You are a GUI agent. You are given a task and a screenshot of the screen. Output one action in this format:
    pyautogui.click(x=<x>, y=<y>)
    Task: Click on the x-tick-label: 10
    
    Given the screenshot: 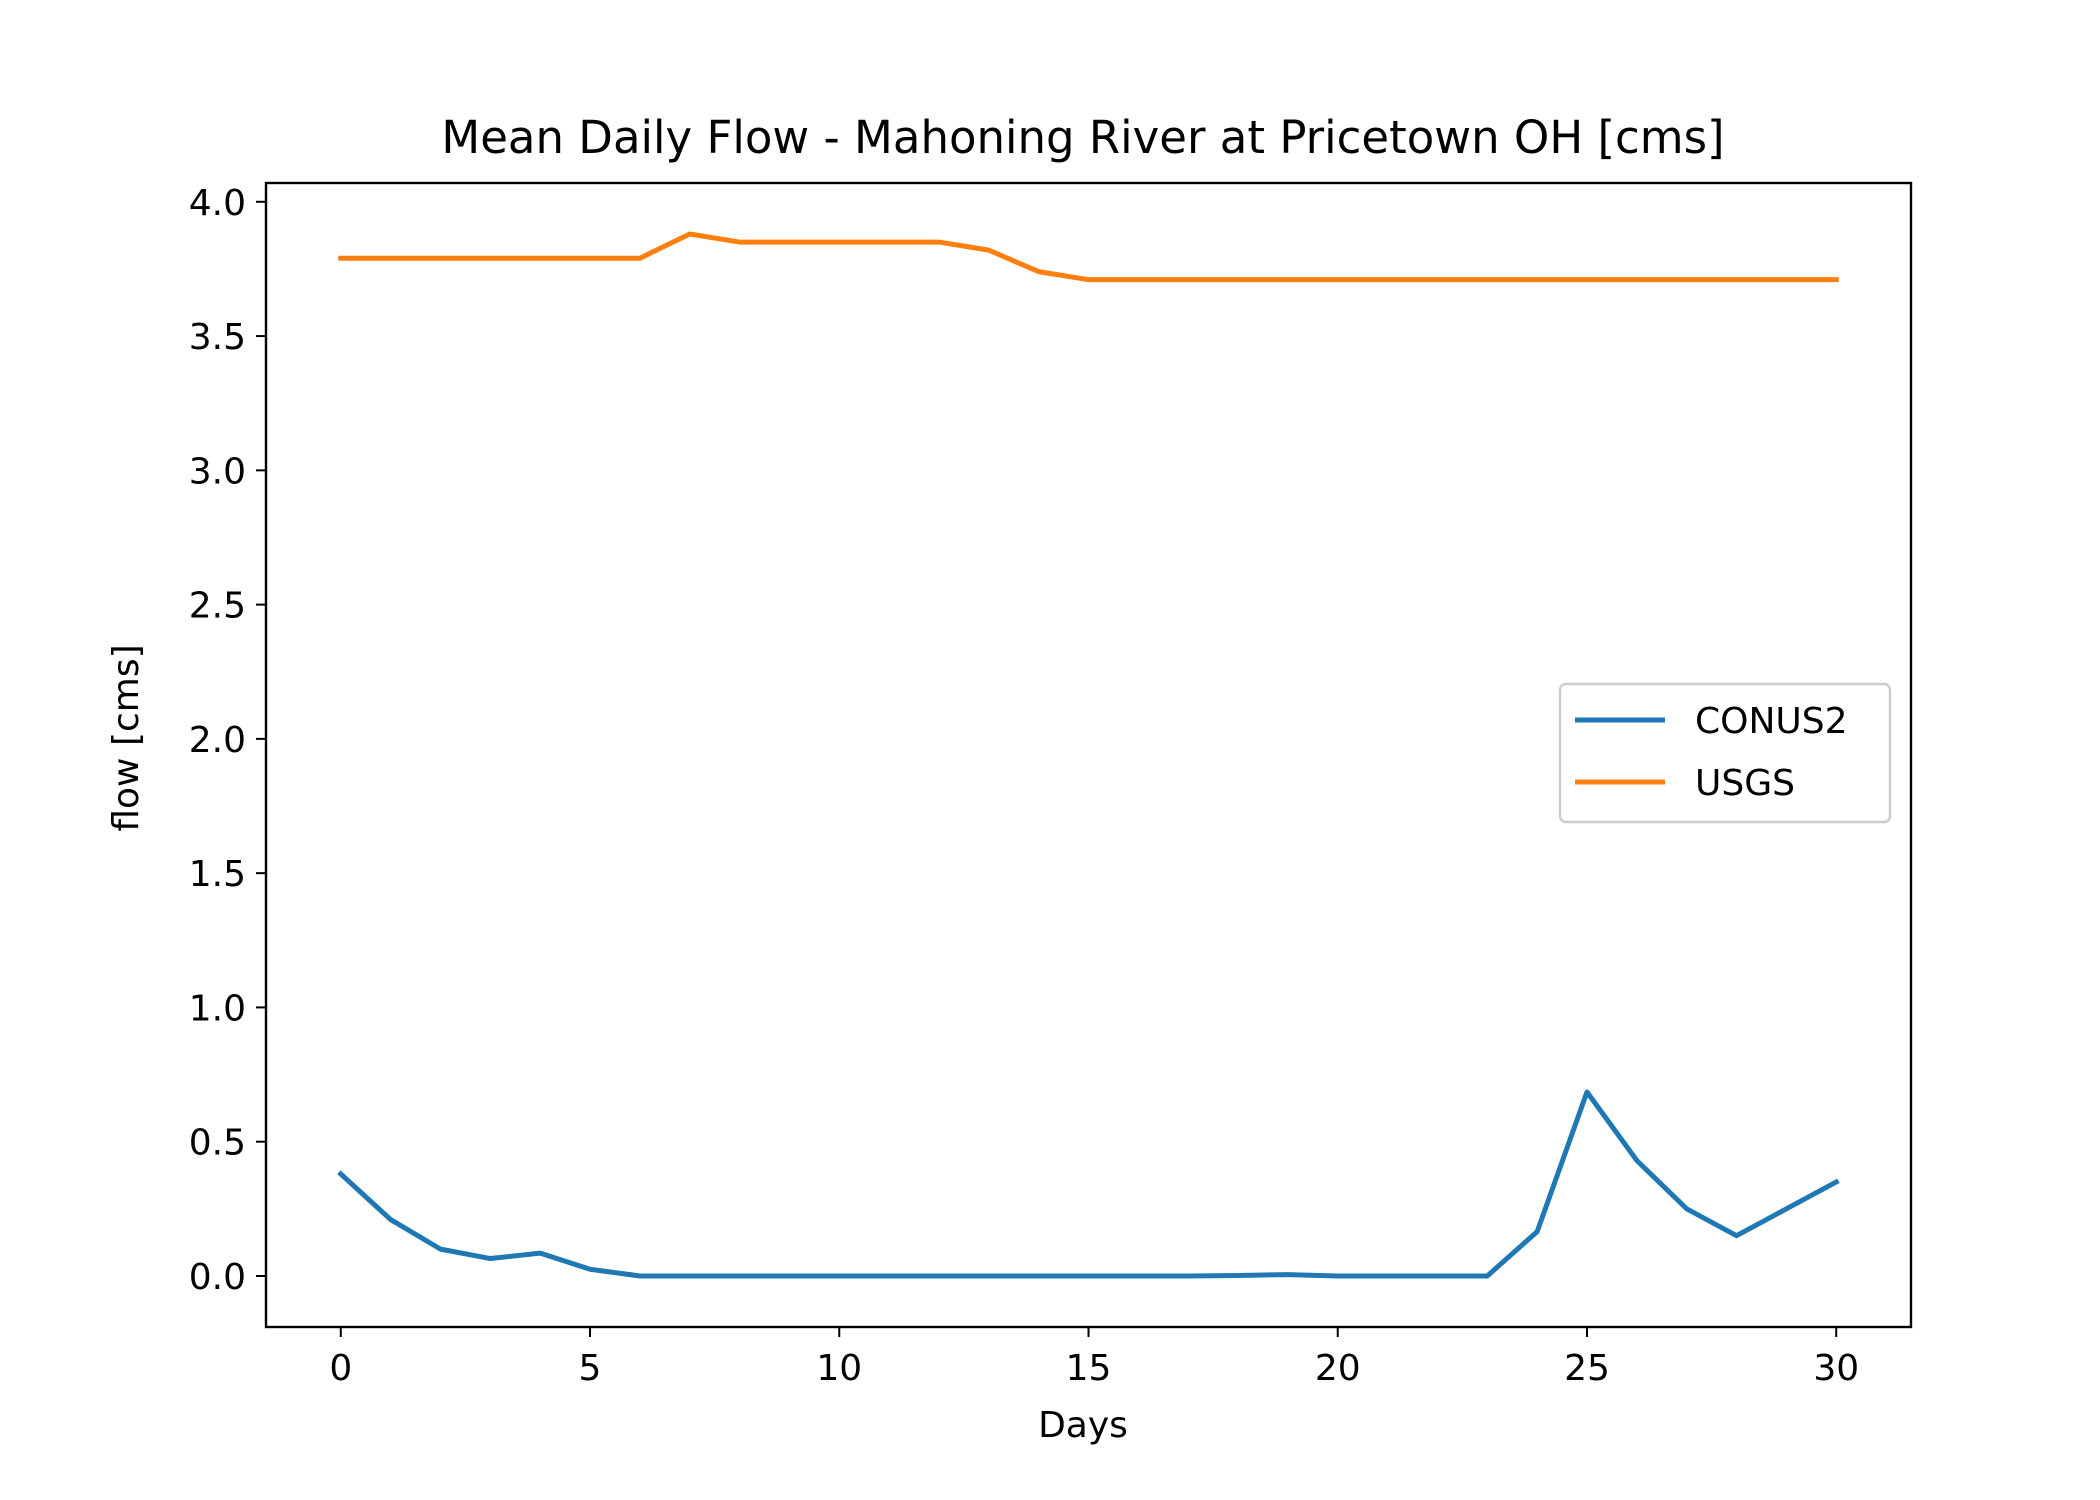 What is the action you would take?
    pyautogui.click(x=839, y=1368)
    